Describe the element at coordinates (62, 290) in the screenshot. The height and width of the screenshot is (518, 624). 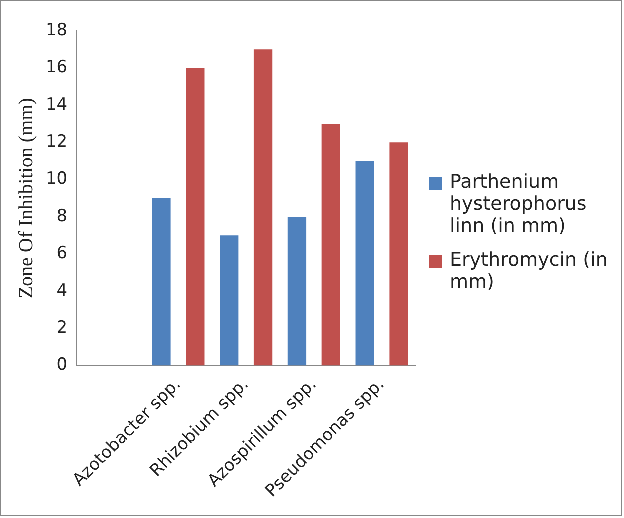
I see `y-tick-label: 4` at that location.